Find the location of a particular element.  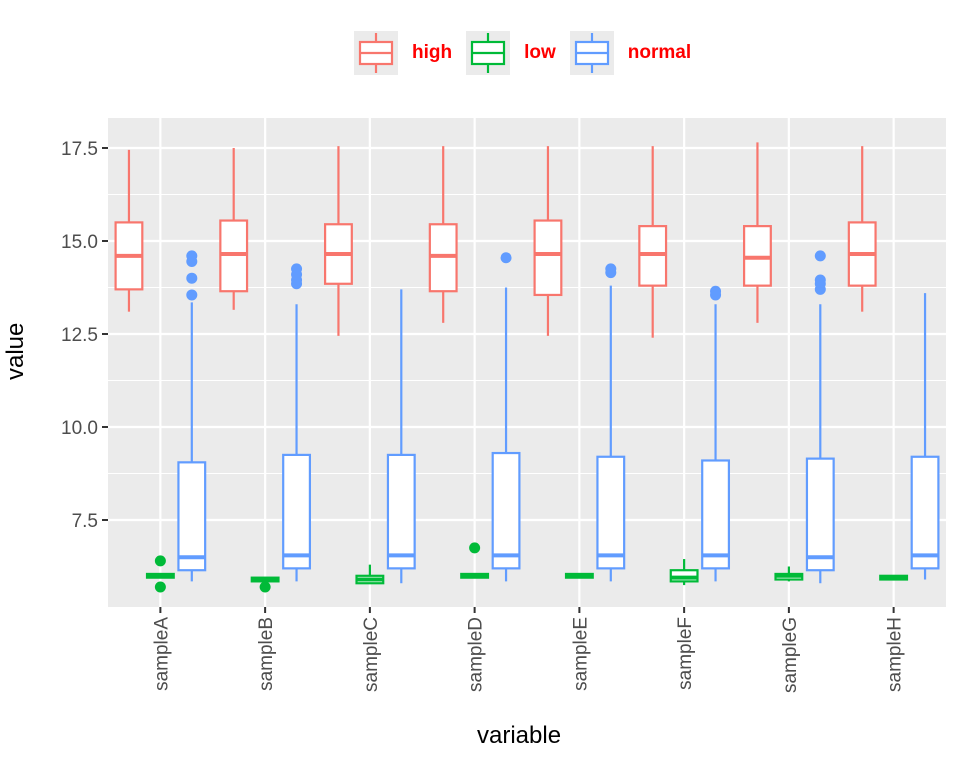

legend-key-normal is located at coordinates (591, 53).